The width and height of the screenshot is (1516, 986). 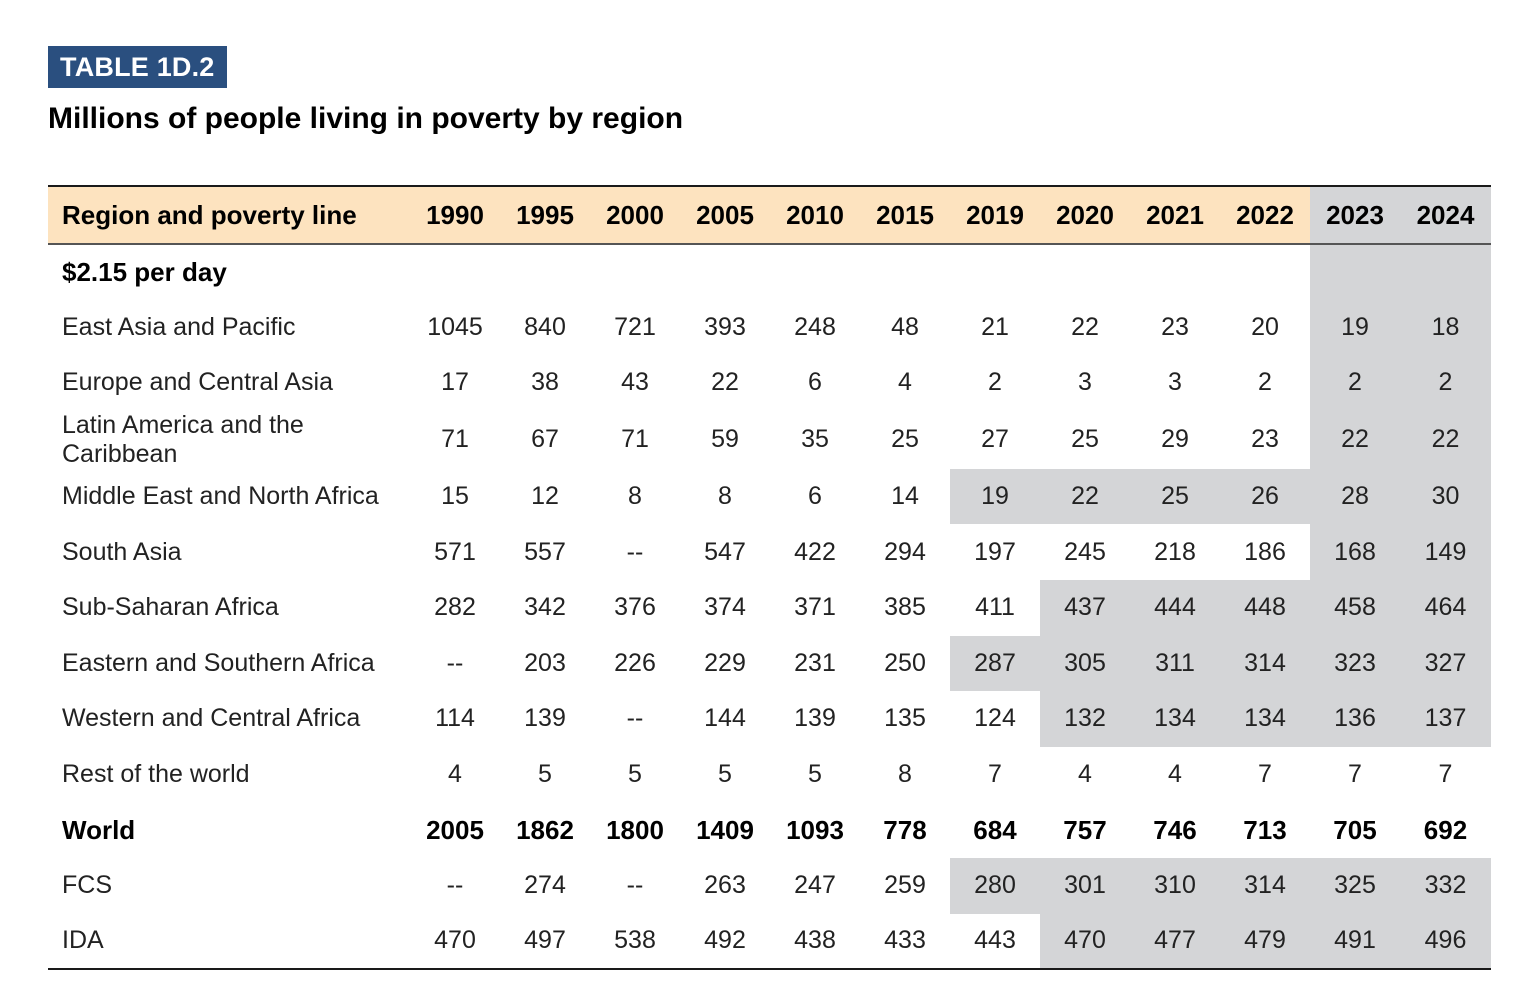 I want to click on row-label: Middle East and North Africa, so click(x=220, y=496).